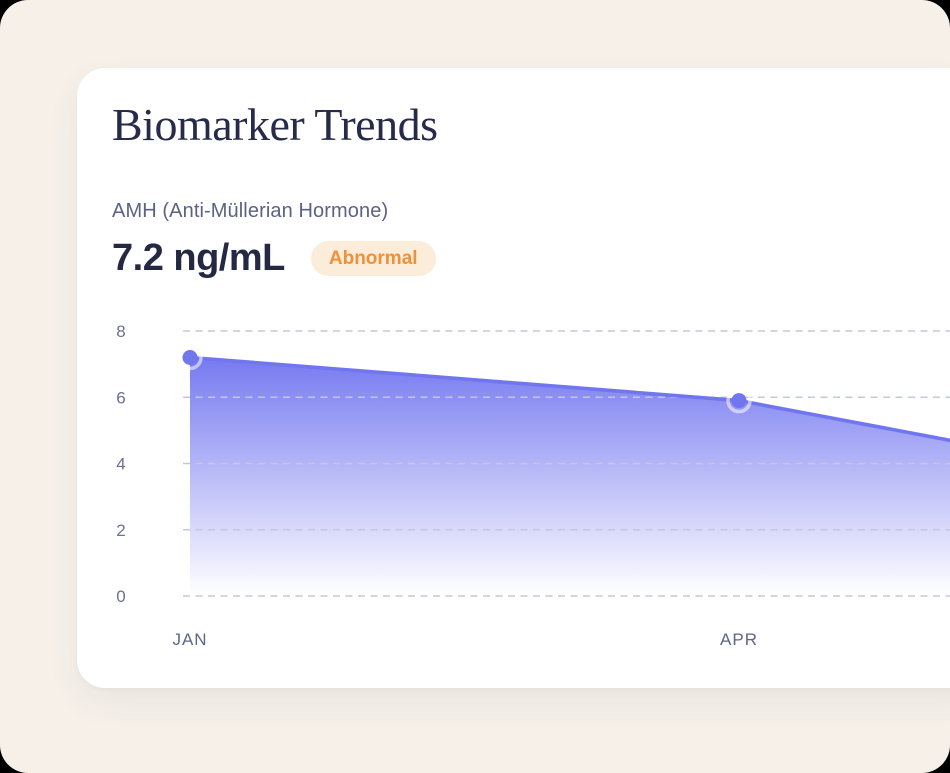 The image size is (950, 773). Describe the element at coordinates (120, 397) in the screenshot. I see `y-tick-label: 6` at that location.